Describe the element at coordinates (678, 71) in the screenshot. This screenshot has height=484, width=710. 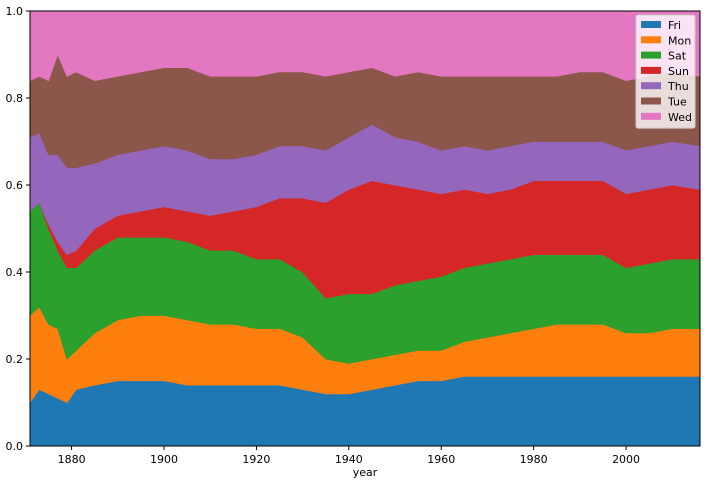
I see `legend-label-sun: Sun` at that location.